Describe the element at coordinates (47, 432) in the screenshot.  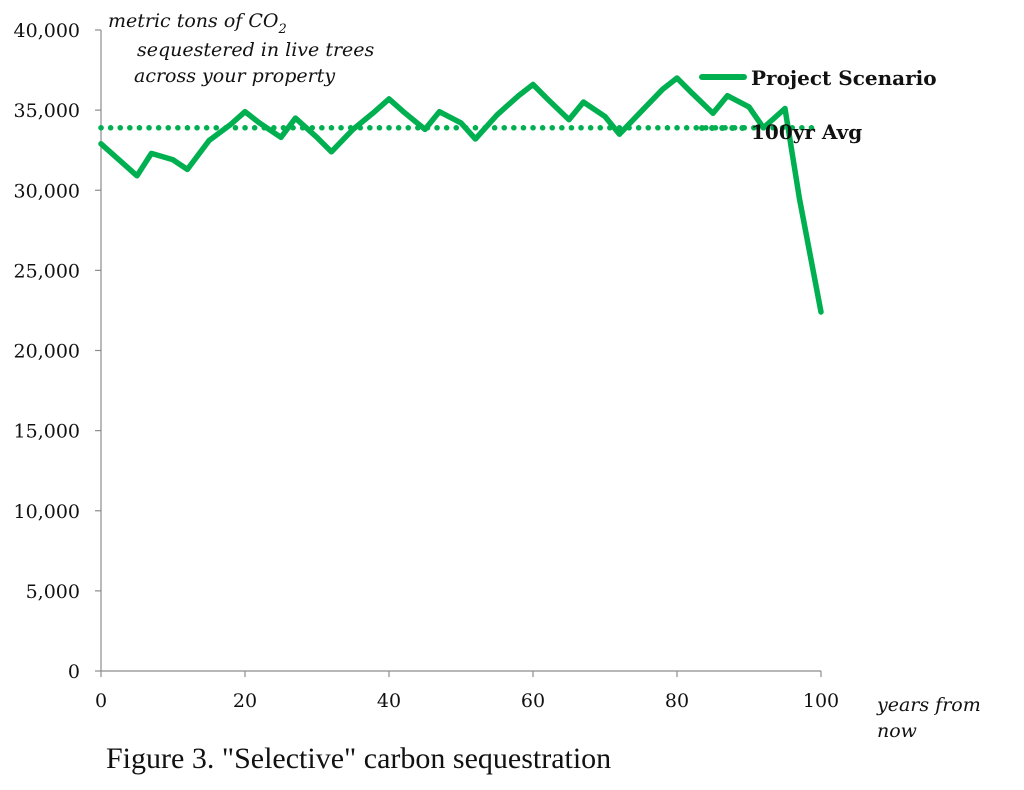
I see `y-tick-label: 15,000` at that location.